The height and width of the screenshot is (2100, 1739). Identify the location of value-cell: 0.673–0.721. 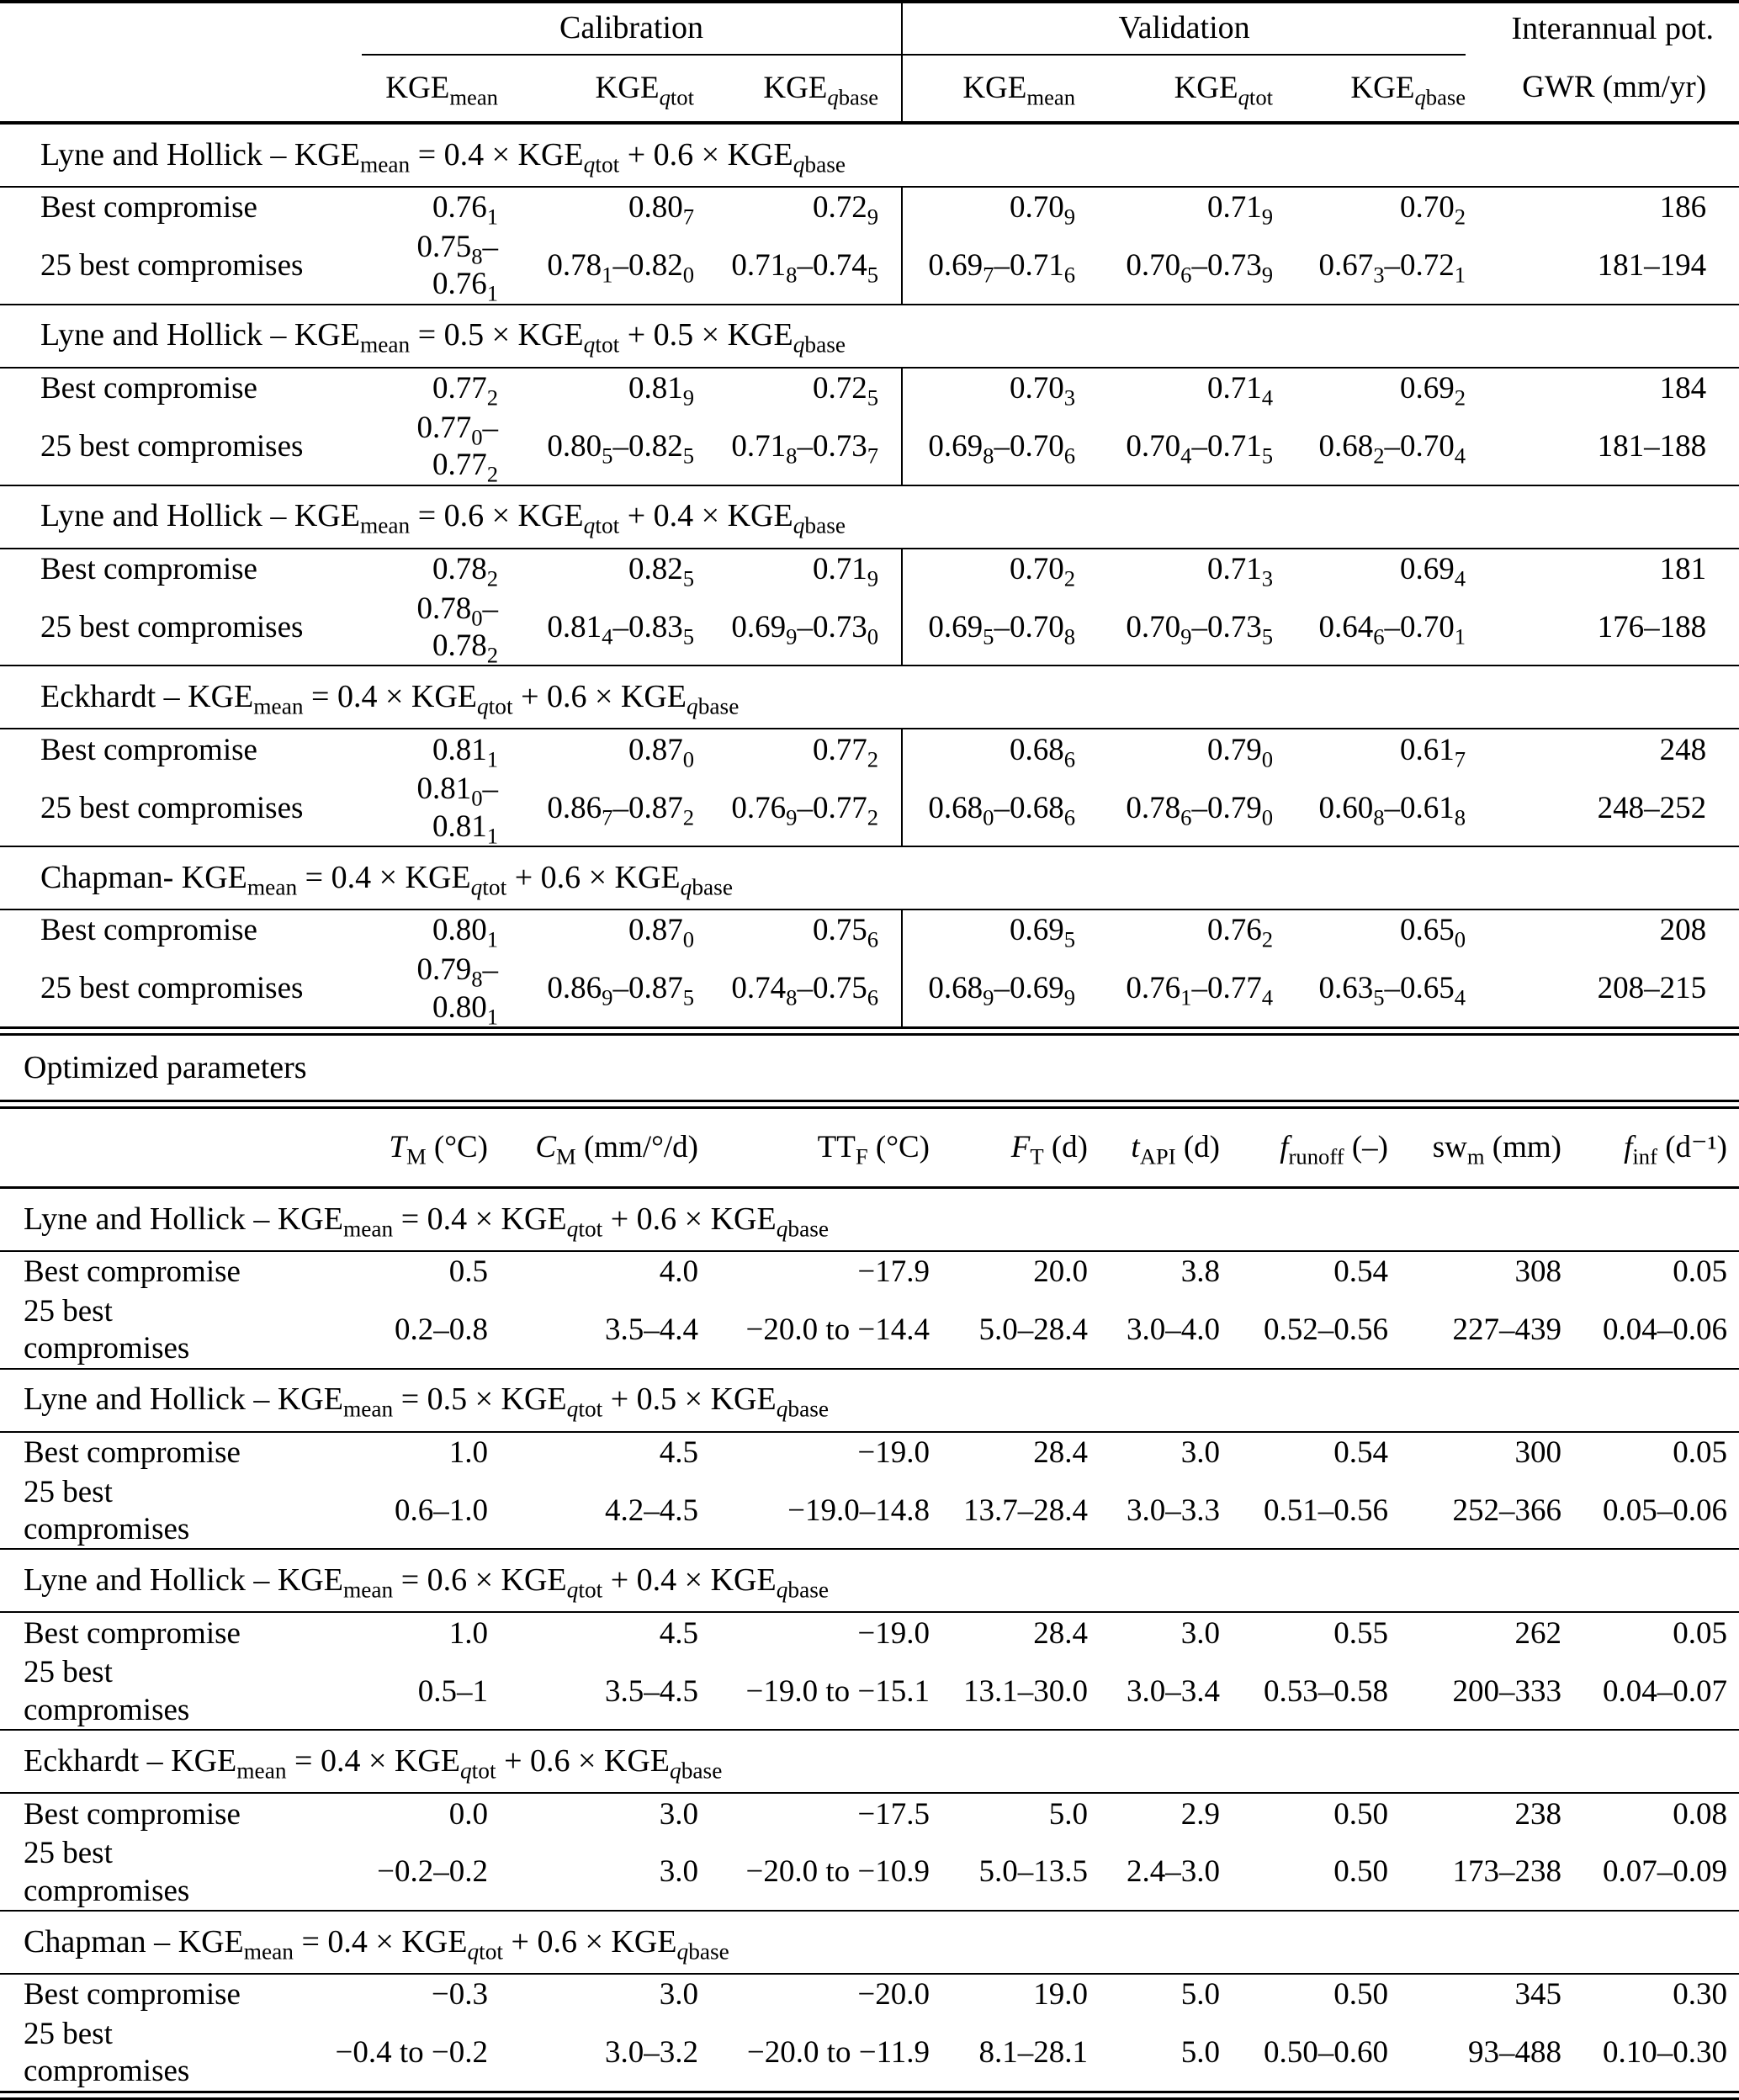
(1392, 268).